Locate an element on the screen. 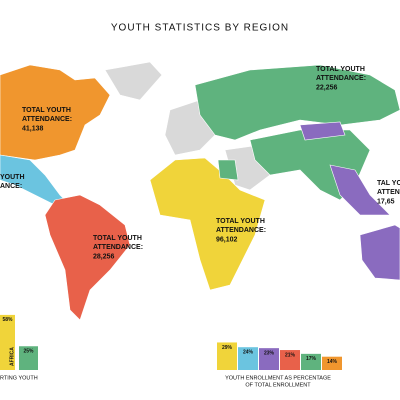 The image size is (400, 400). south-america is located at coordinates (87, 257).